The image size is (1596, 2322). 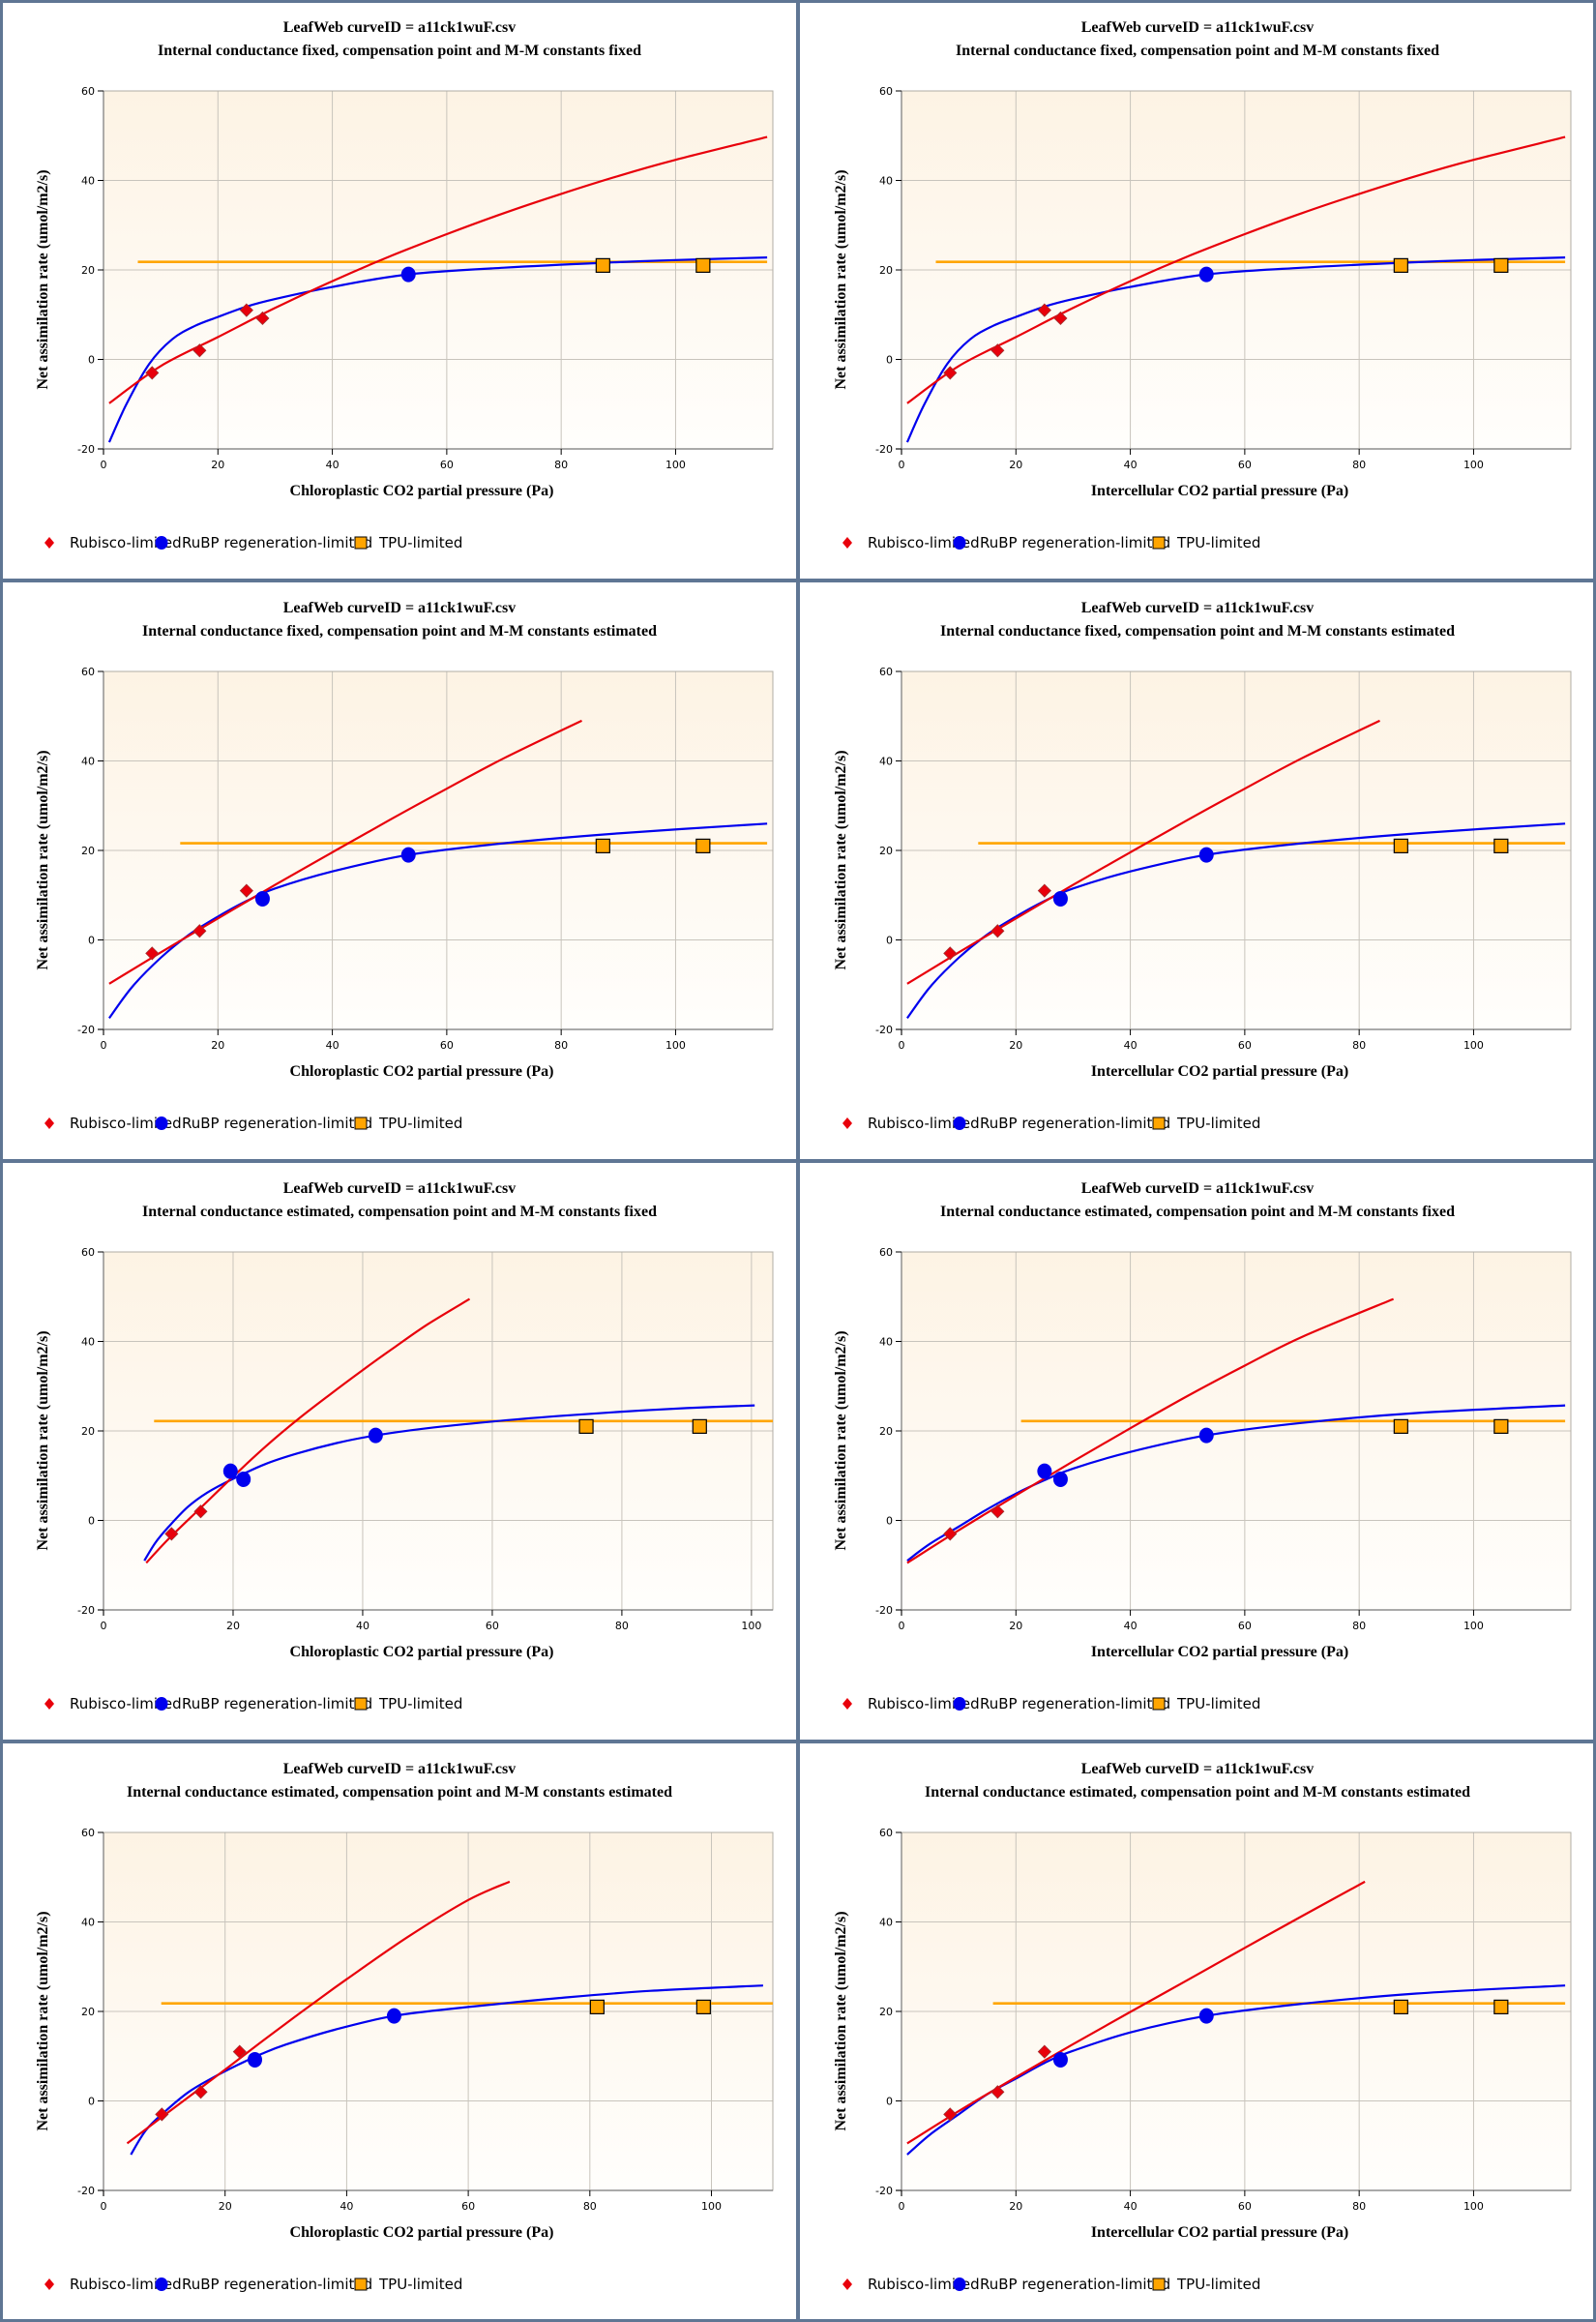 I want to click on y-tick-label: 40, so click(x=886, y=1923).